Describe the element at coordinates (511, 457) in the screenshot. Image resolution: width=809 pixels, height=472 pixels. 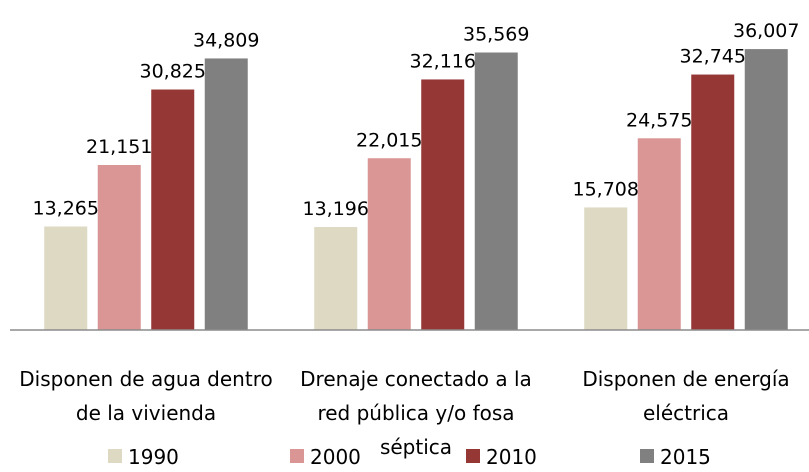
I see `legend-label: 2010` at that location.